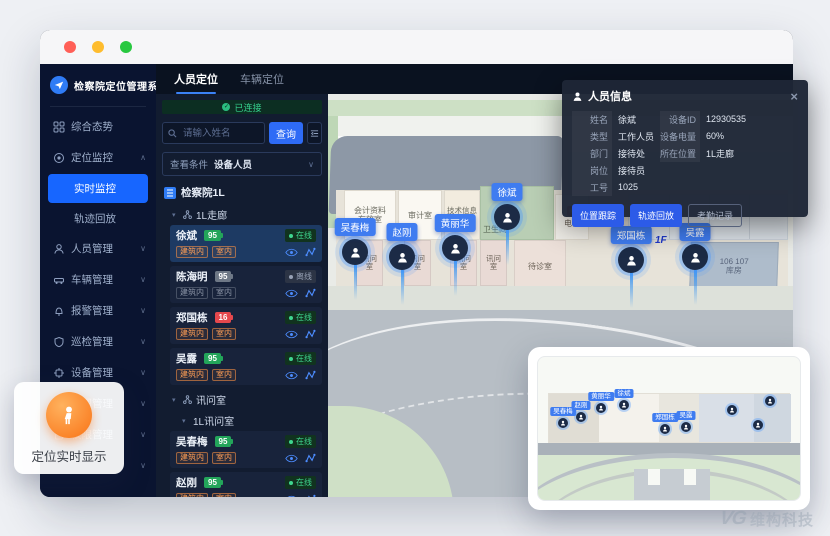 The image size is (830, 536). I want to click on app-logo: 检察院定位管理系统, so click(98, 84).